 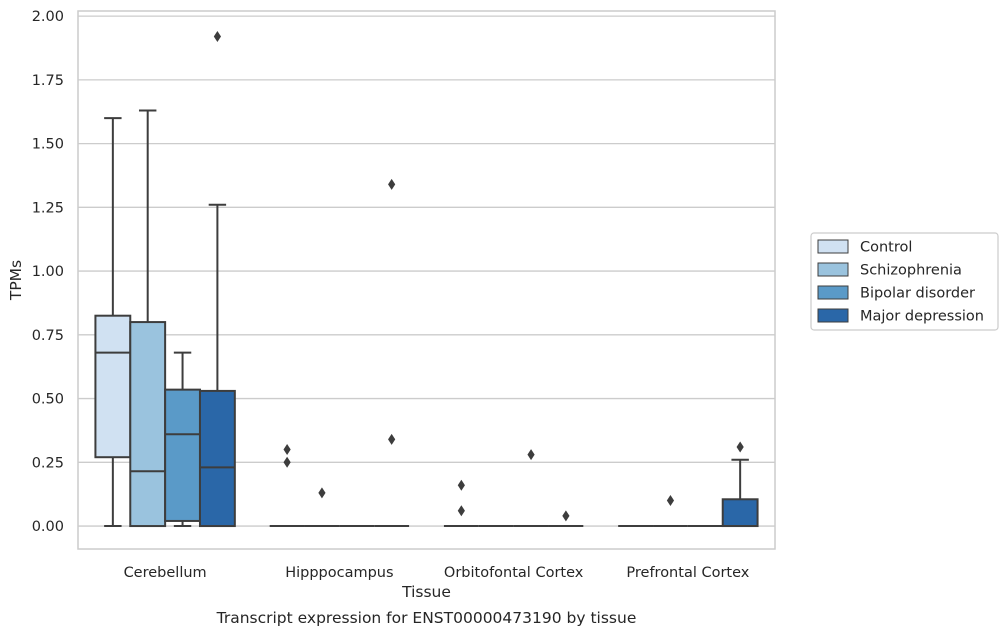 What do you see at coordinates (922, 317) in the screenshot?
I see `legend-label: Major depression` at bounding box center [922, 317].